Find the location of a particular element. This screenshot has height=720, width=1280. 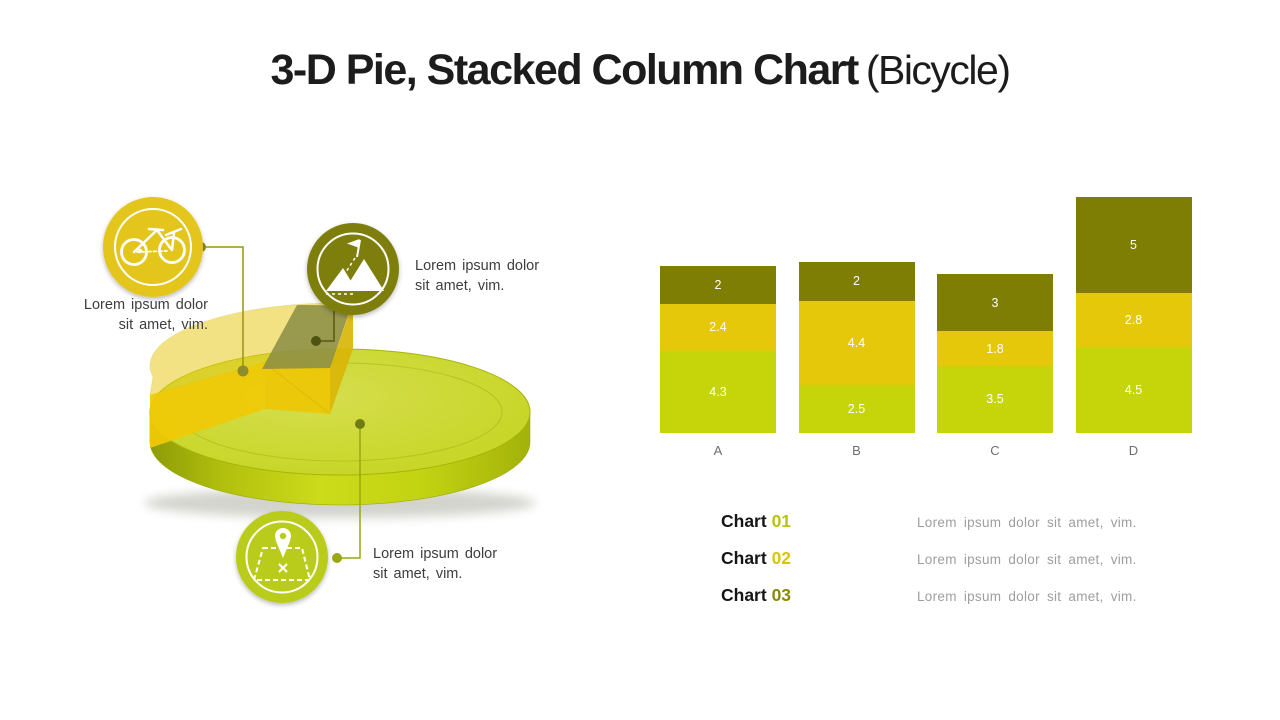

bar-segment: 4.3 is located at coordinates (718, 391).